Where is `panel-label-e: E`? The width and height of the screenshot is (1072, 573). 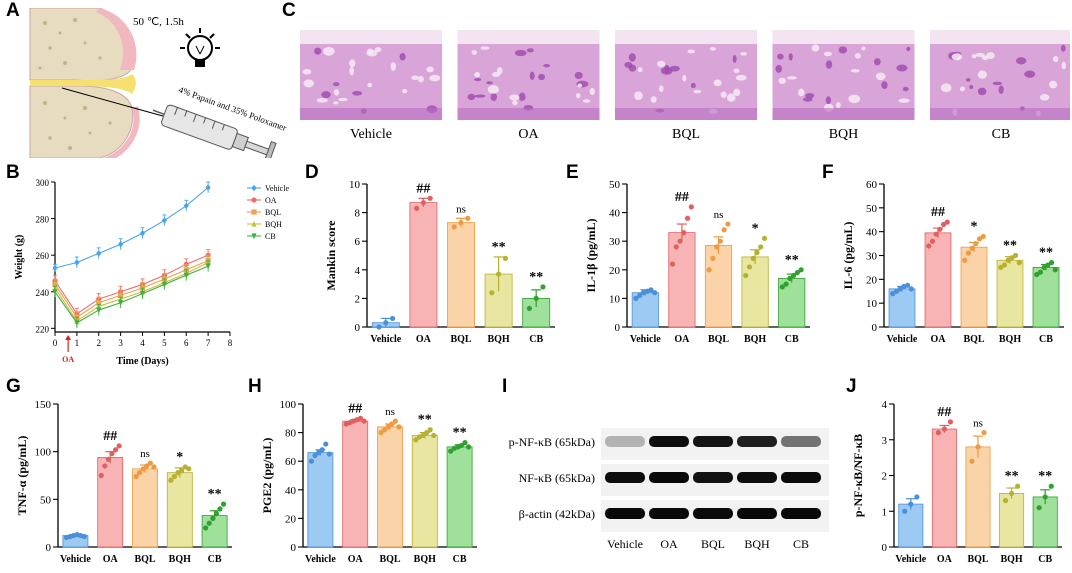
panel-label-e: E is located at coordinates (572, 172).